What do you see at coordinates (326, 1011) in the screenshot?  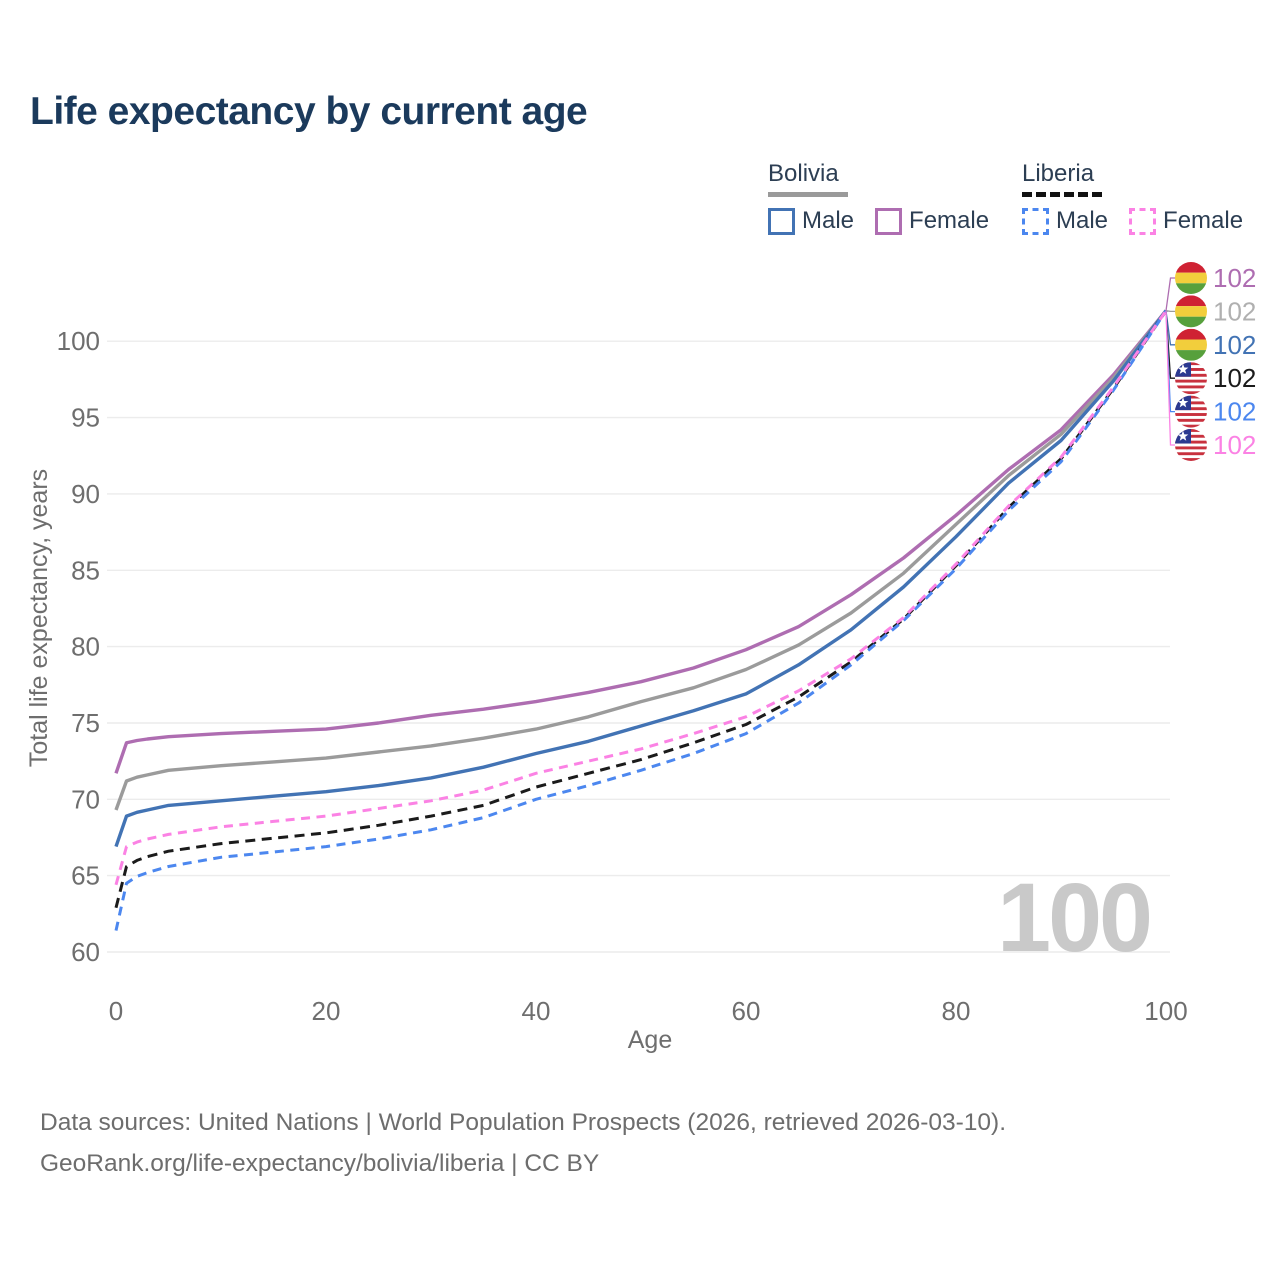 I see `x-tick-label: 20` at bounding box center [326, 1011].